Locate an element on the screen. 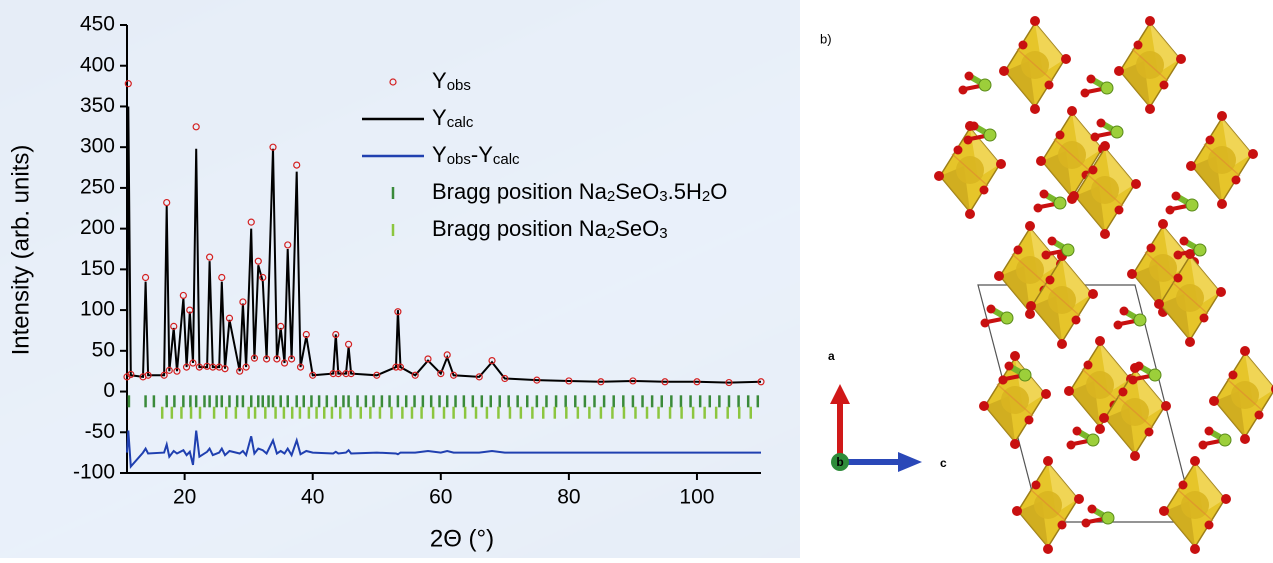 Image resolution: width=1273 pixels, height=563 pixels. legend-label: Yobs-Ycalc is located at coordinates (476, 155).